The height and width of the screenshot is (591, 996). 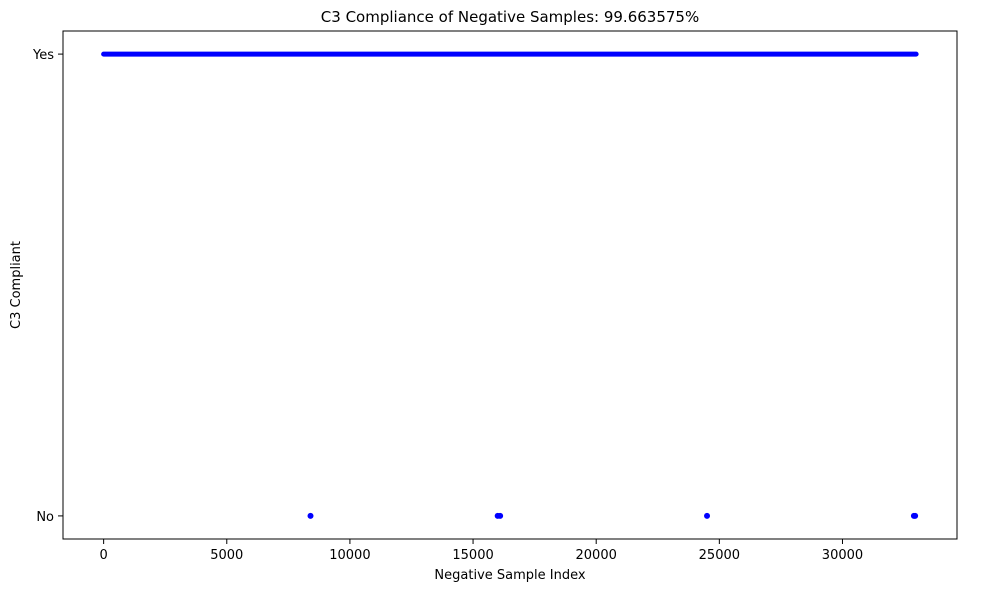 I want to click on x-tick-label: 25000, so click(x=719, y=555).